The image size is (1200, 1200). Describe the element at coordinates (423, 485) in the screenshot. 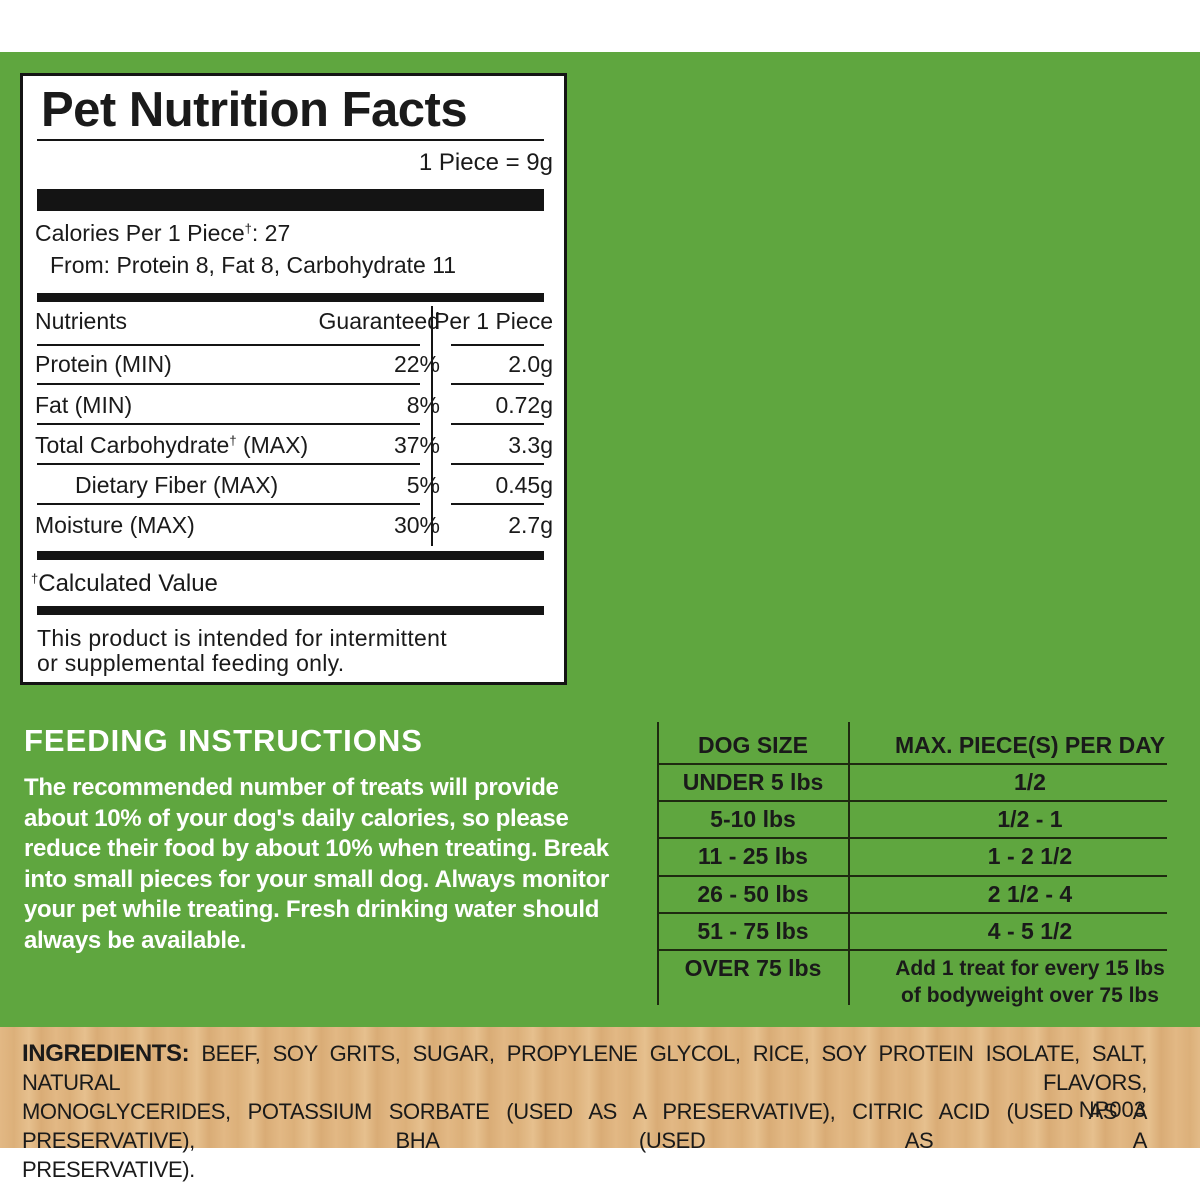

I see `nutrient-guaranteed: 5%` at that location.